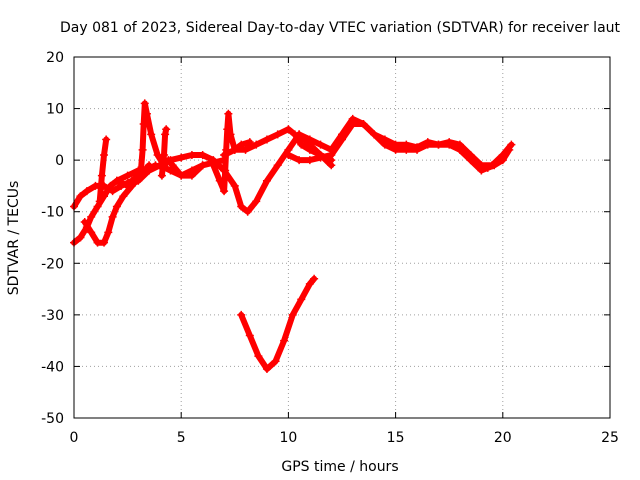 Image resolution: width=640 pixels, height=480 pixels. What do you see at coordinates (55, 58) in the screenshot?
I see `y-tick-label: 20` at bounding box center [55, 58].